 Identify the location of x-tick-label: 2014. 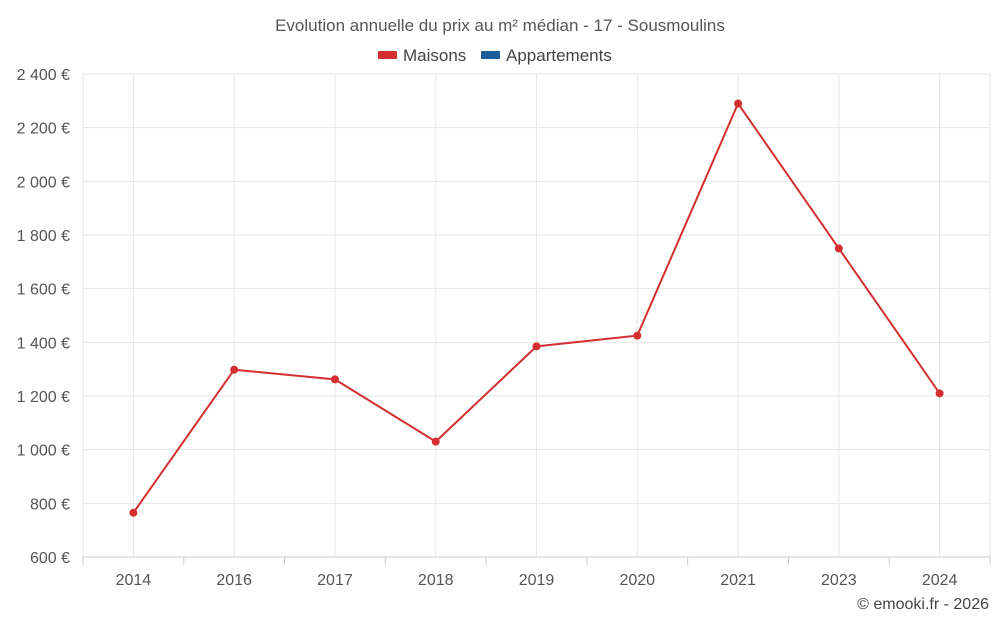
(134, 580).